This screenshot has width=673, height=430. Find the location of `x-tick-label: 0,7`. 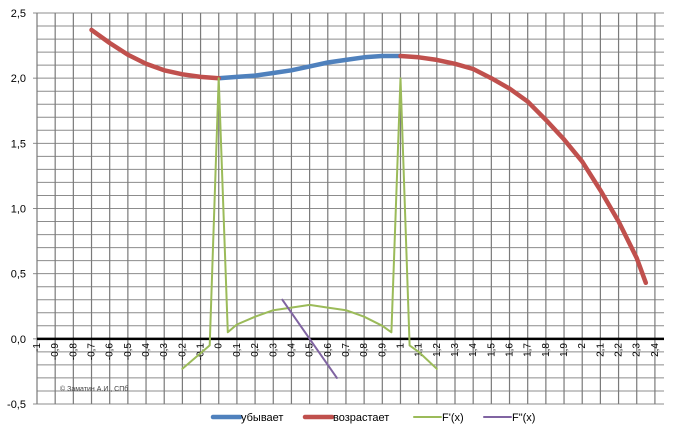

x-tick-label: 0,7 is located at coordinates (346, 350).